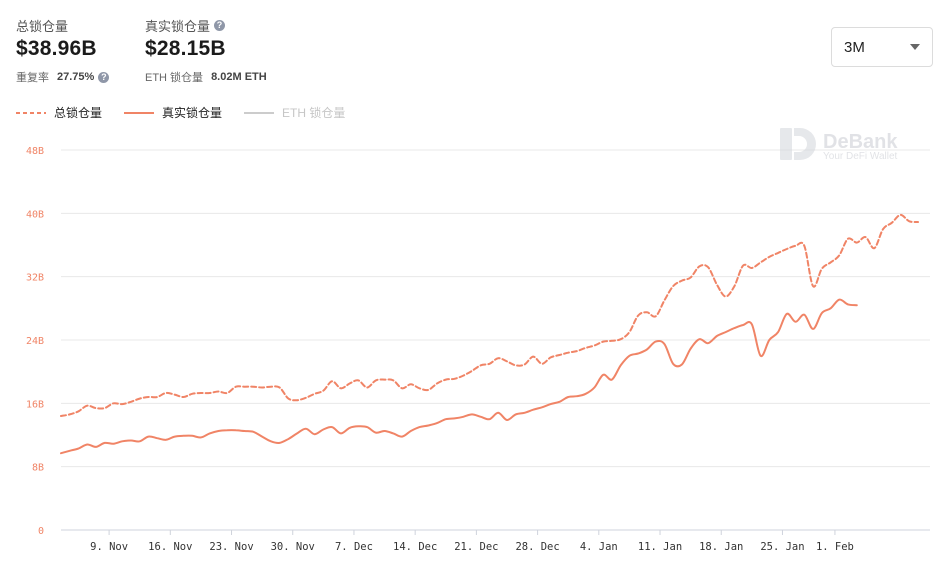  I want to click on x-tick-label: 25. Jan, so click(782, 547).